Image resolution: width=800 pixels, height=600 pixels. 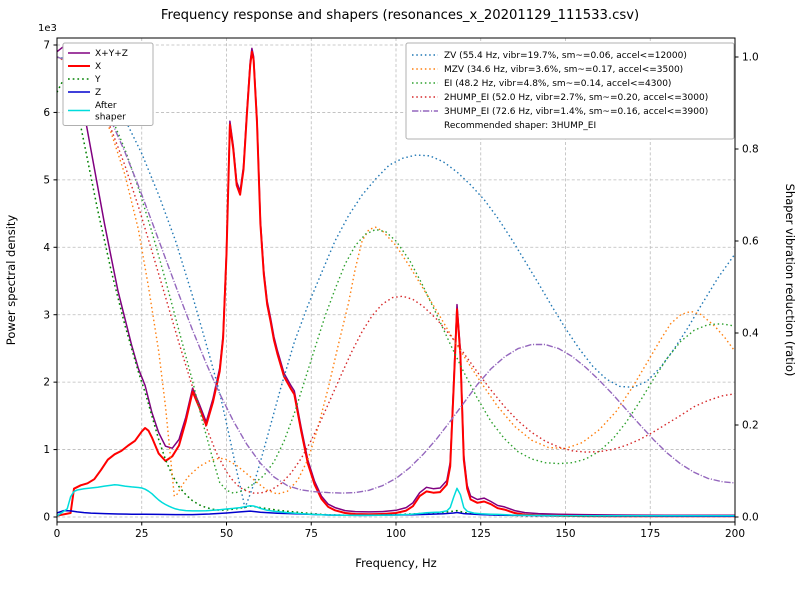 What do you see at coordinates (46, 180) in the screenshot?
I see `y-left-tick-label: 5` at bounding box center [46, 180].